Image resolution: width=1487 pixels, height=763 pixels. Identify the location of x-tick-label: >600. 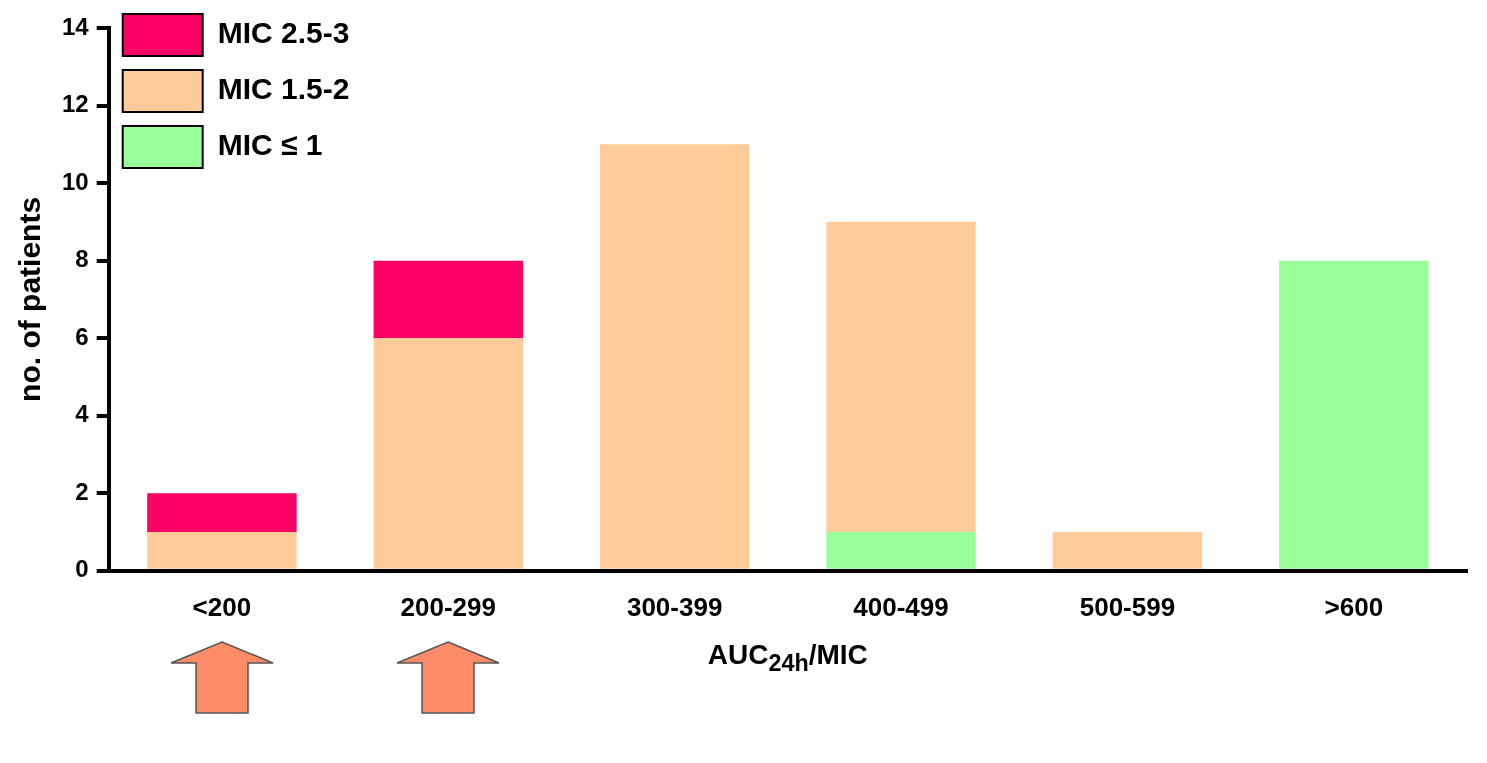
(1354, 606).